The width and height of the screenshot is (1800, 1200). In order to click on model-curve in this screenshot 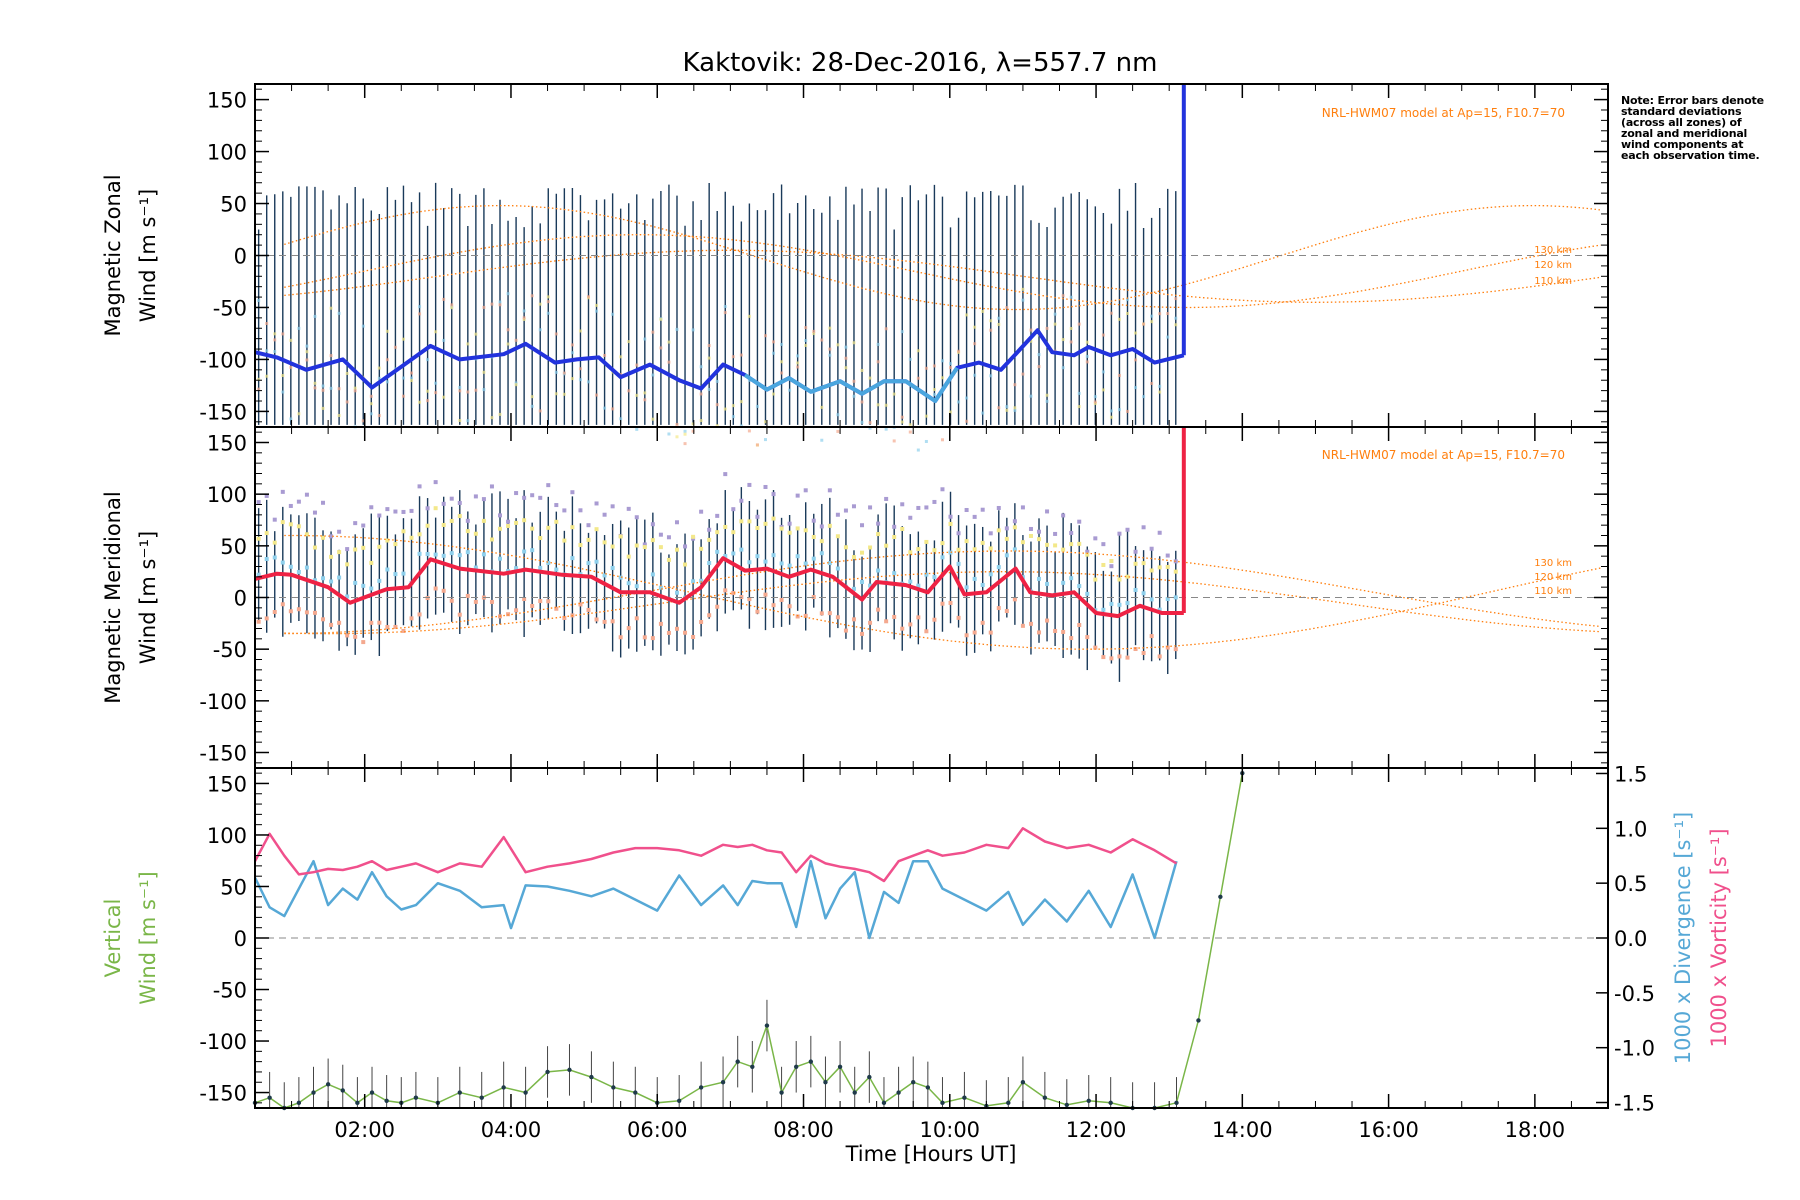, I will do `click(942, 257)`.